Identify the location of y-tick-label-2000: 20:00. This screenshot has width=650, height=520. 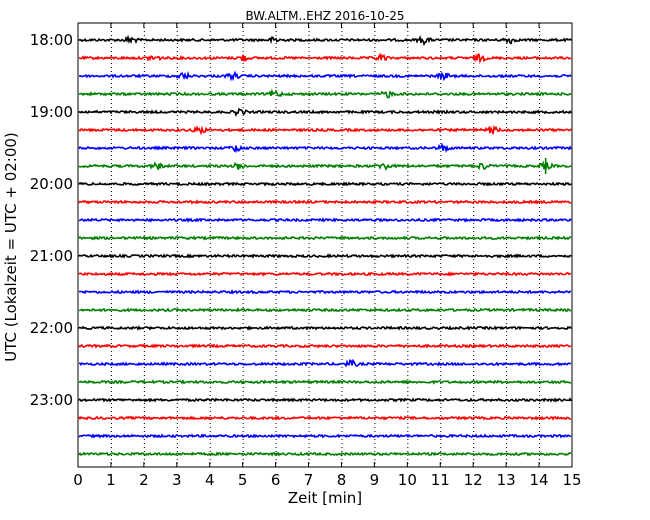
(51, 184).